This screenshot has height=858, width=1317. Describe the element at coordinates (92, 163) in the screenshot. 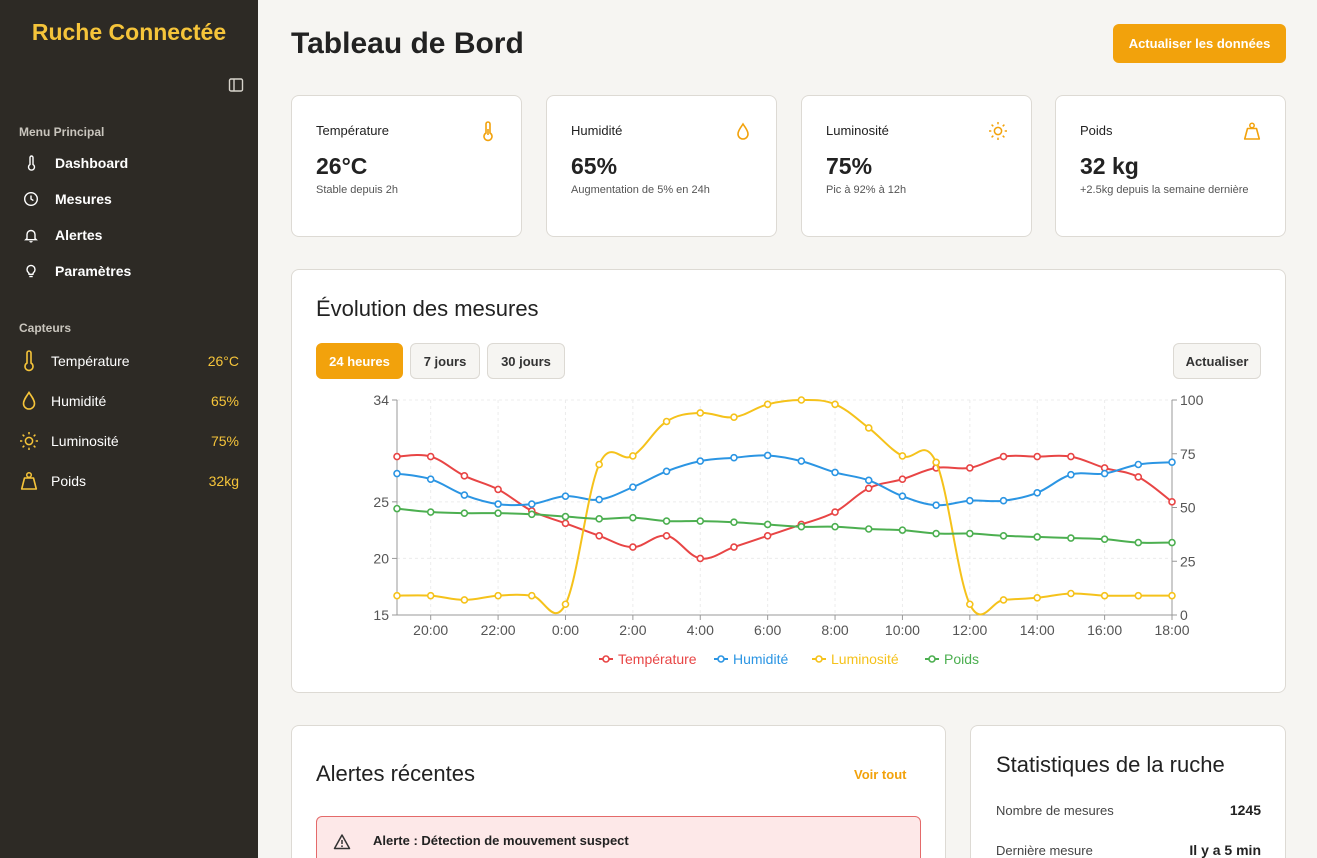

I see `nav-label: Dashboard` at that location.